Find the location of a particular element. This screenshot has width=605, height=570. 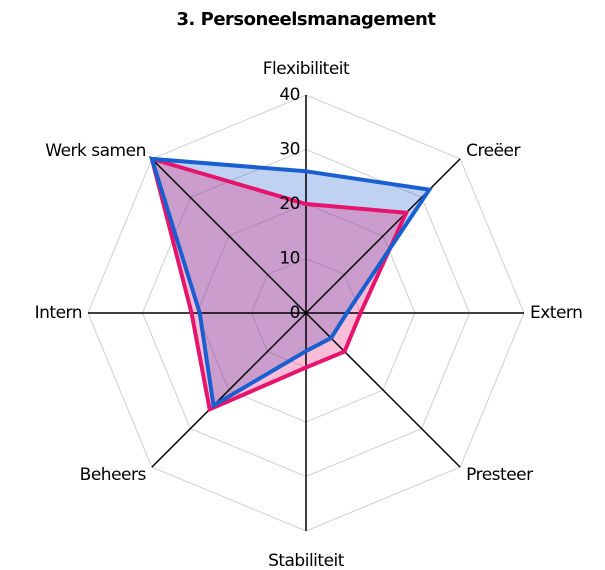

r-tick-label: 40 is located at coordinates (289, 95).